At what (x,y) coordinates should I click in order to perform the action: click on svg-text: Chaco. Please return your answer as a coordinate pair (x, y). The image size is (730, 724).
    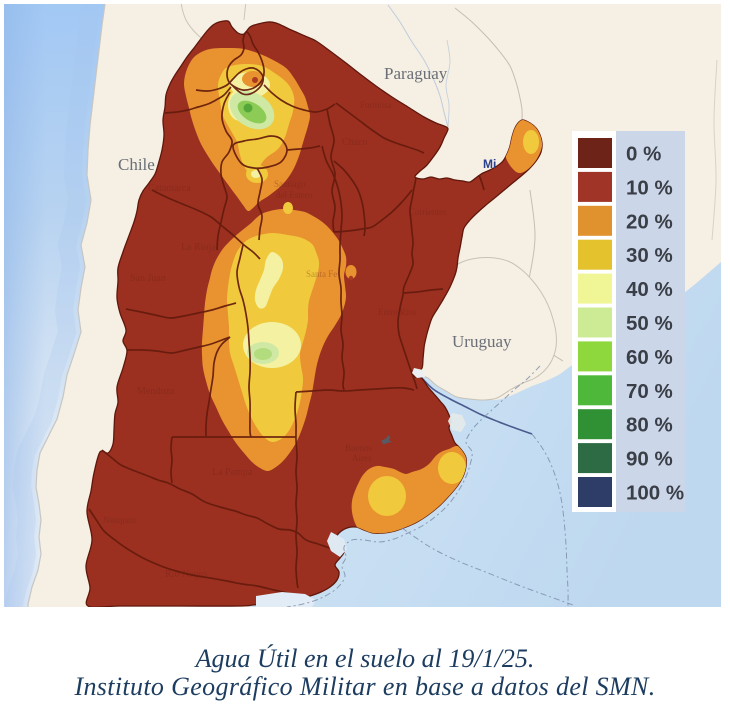
    Looking at the image, I should click on (355, 142).